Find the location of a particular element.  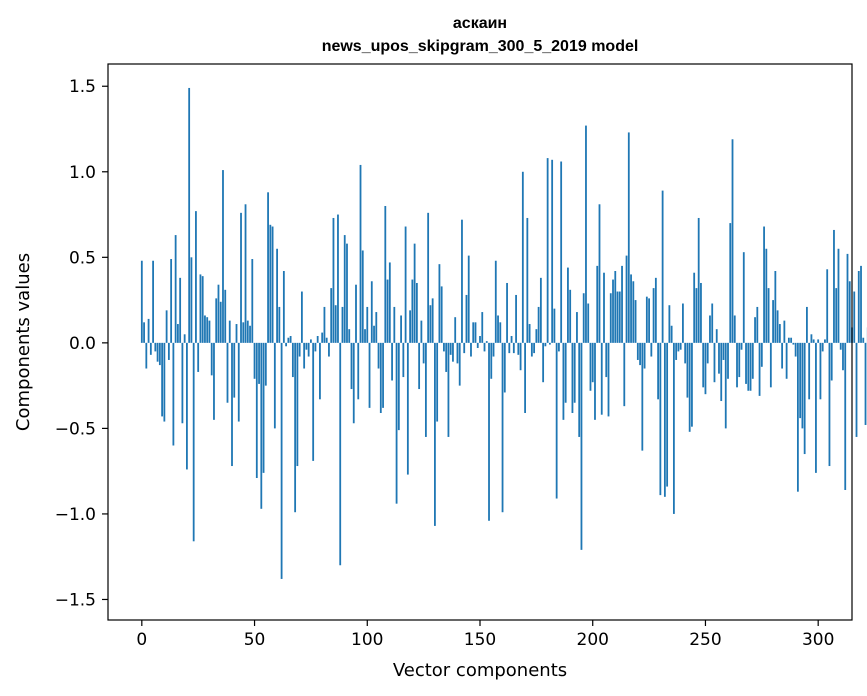

y-tick-label-6: 1.5 is located at coordinates (82, 87).